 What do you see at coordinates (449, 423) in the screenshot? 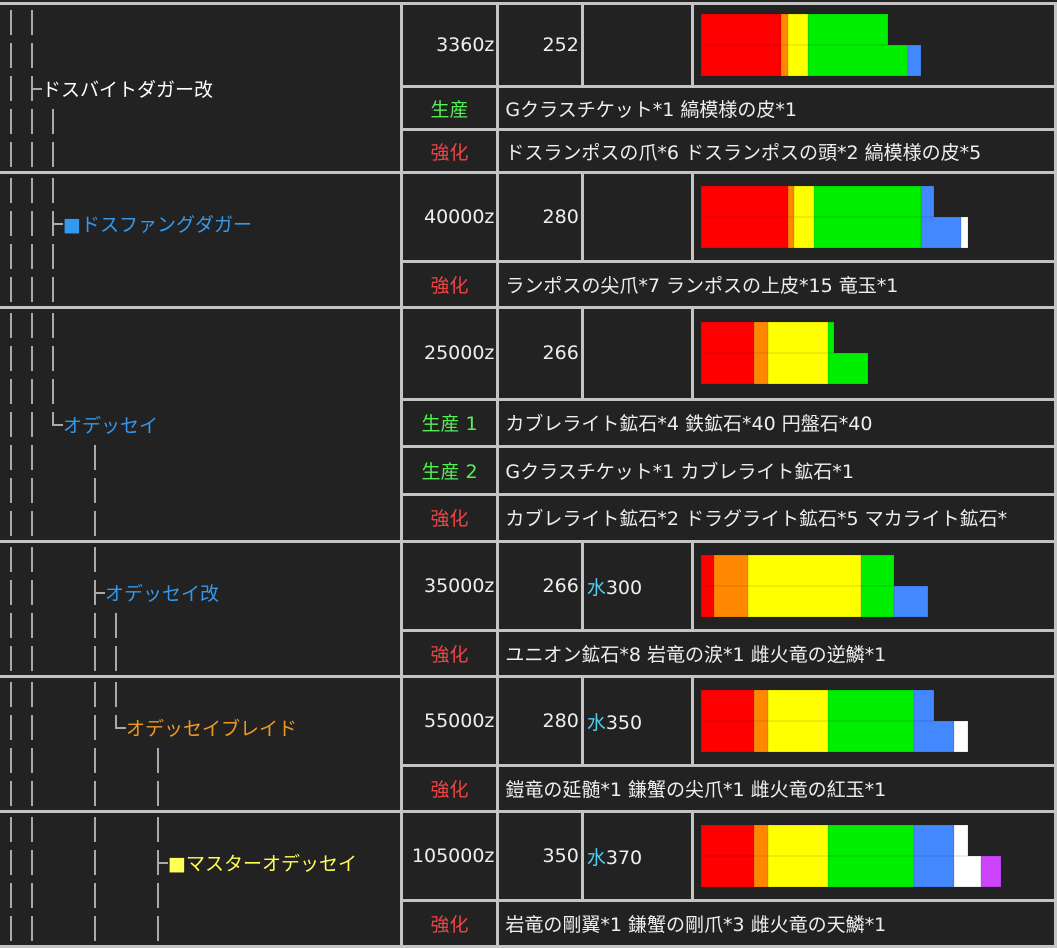
I see `create-label: 生産 1` at bounding box center [449, 423].